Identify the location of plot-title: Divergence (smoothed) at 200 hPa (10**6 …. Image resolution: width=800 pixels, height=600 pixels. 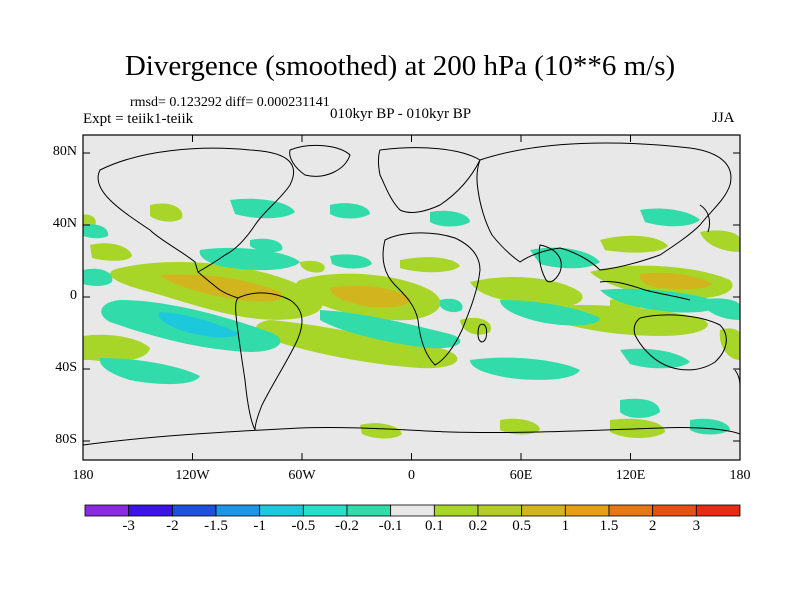
(400, 66).